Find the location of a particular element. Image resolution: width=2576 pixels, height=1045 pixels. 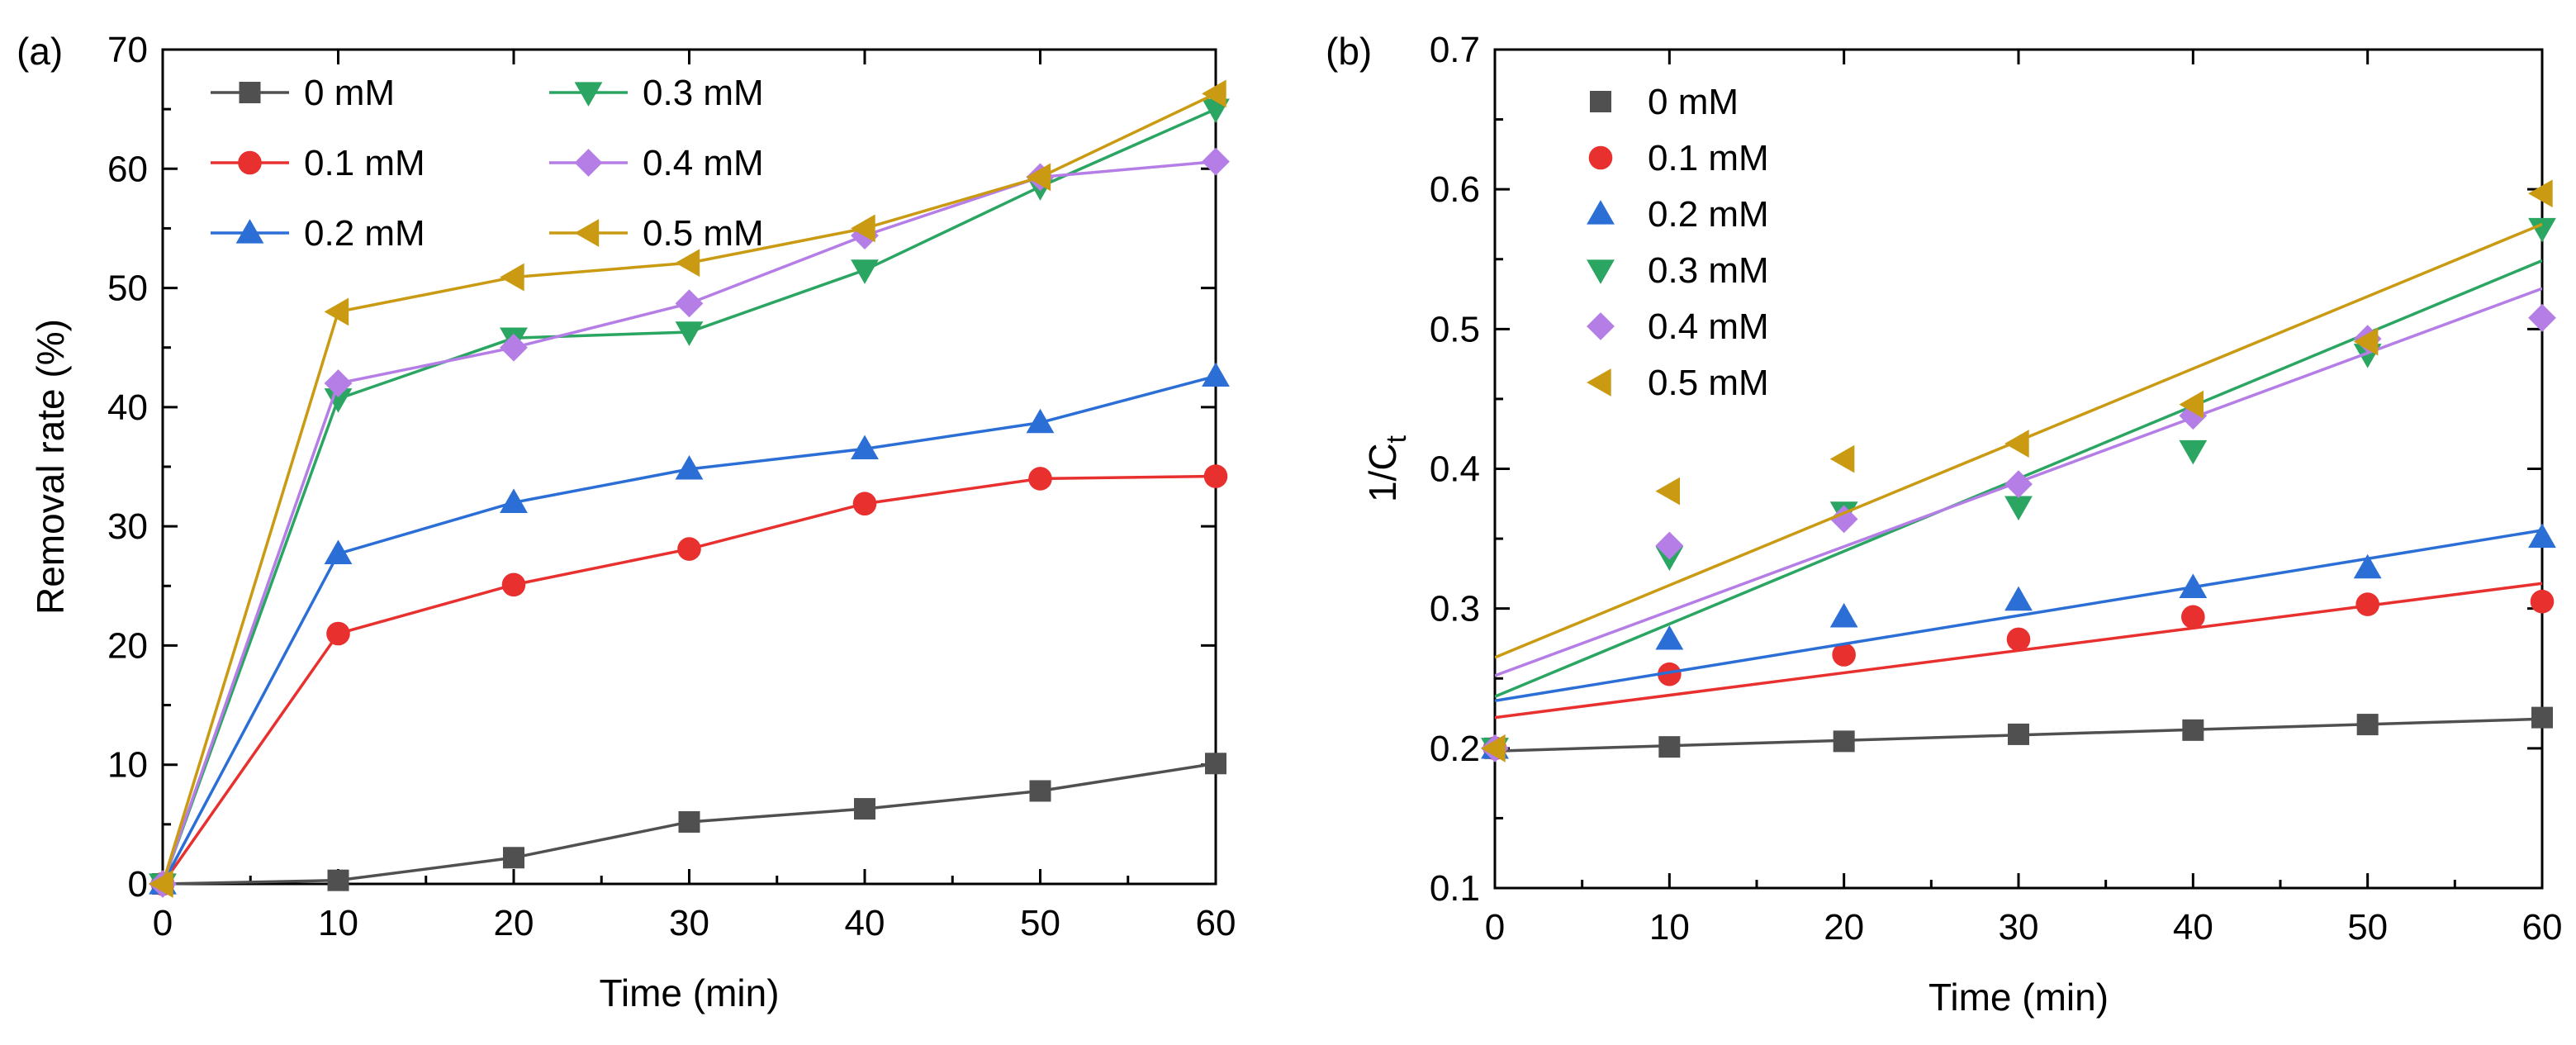

legend-item: 0.1 mM is located at coordinates (318, 163).